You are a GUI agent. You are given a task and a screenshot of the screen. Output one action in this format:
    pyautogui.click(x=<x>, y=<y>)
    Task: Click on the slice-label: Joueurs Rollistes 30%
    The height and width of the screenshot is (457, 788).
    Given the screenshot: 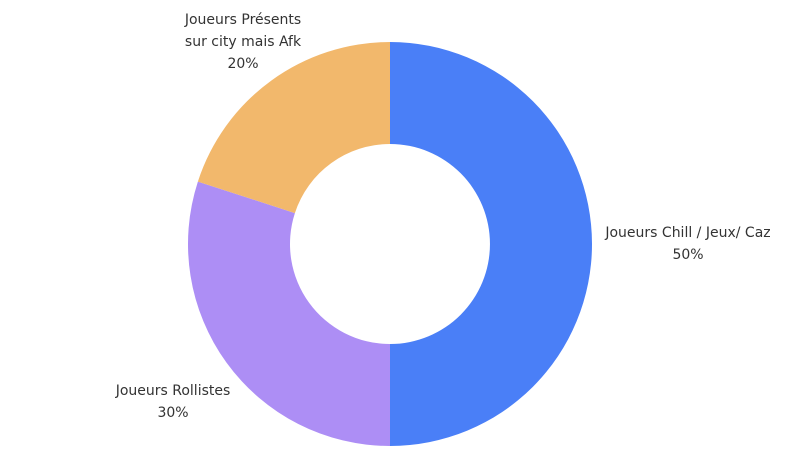 What is the action you would take?
    pyautogui.click(x=173, y=402)
    